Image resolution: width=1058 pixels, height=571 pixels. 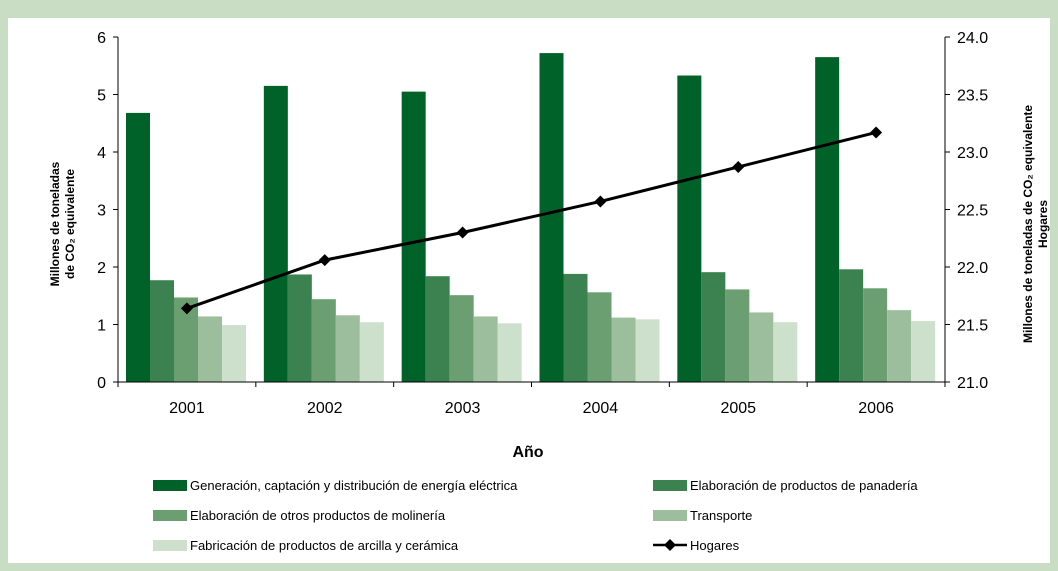 What do you see at coordinates (851, 325) in the screenshot?
I see `bar-2006-s1` at bounding box center [851, 325].